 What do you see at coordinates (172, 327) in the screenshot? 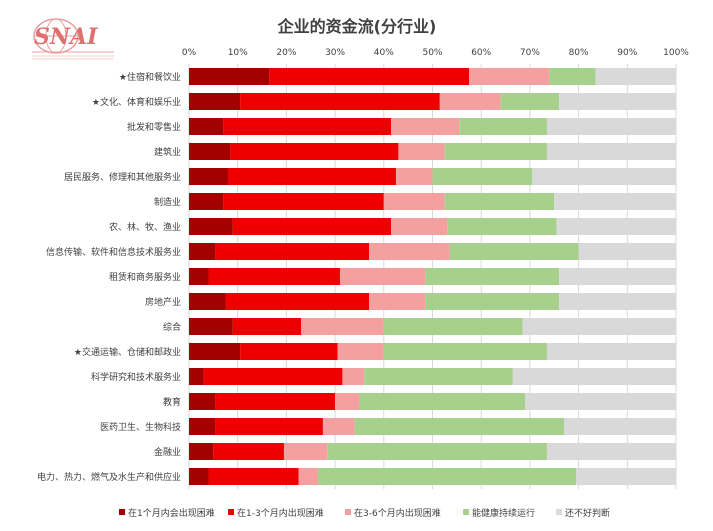
I see `category-label: 综合` at bounding box center [172, 327].